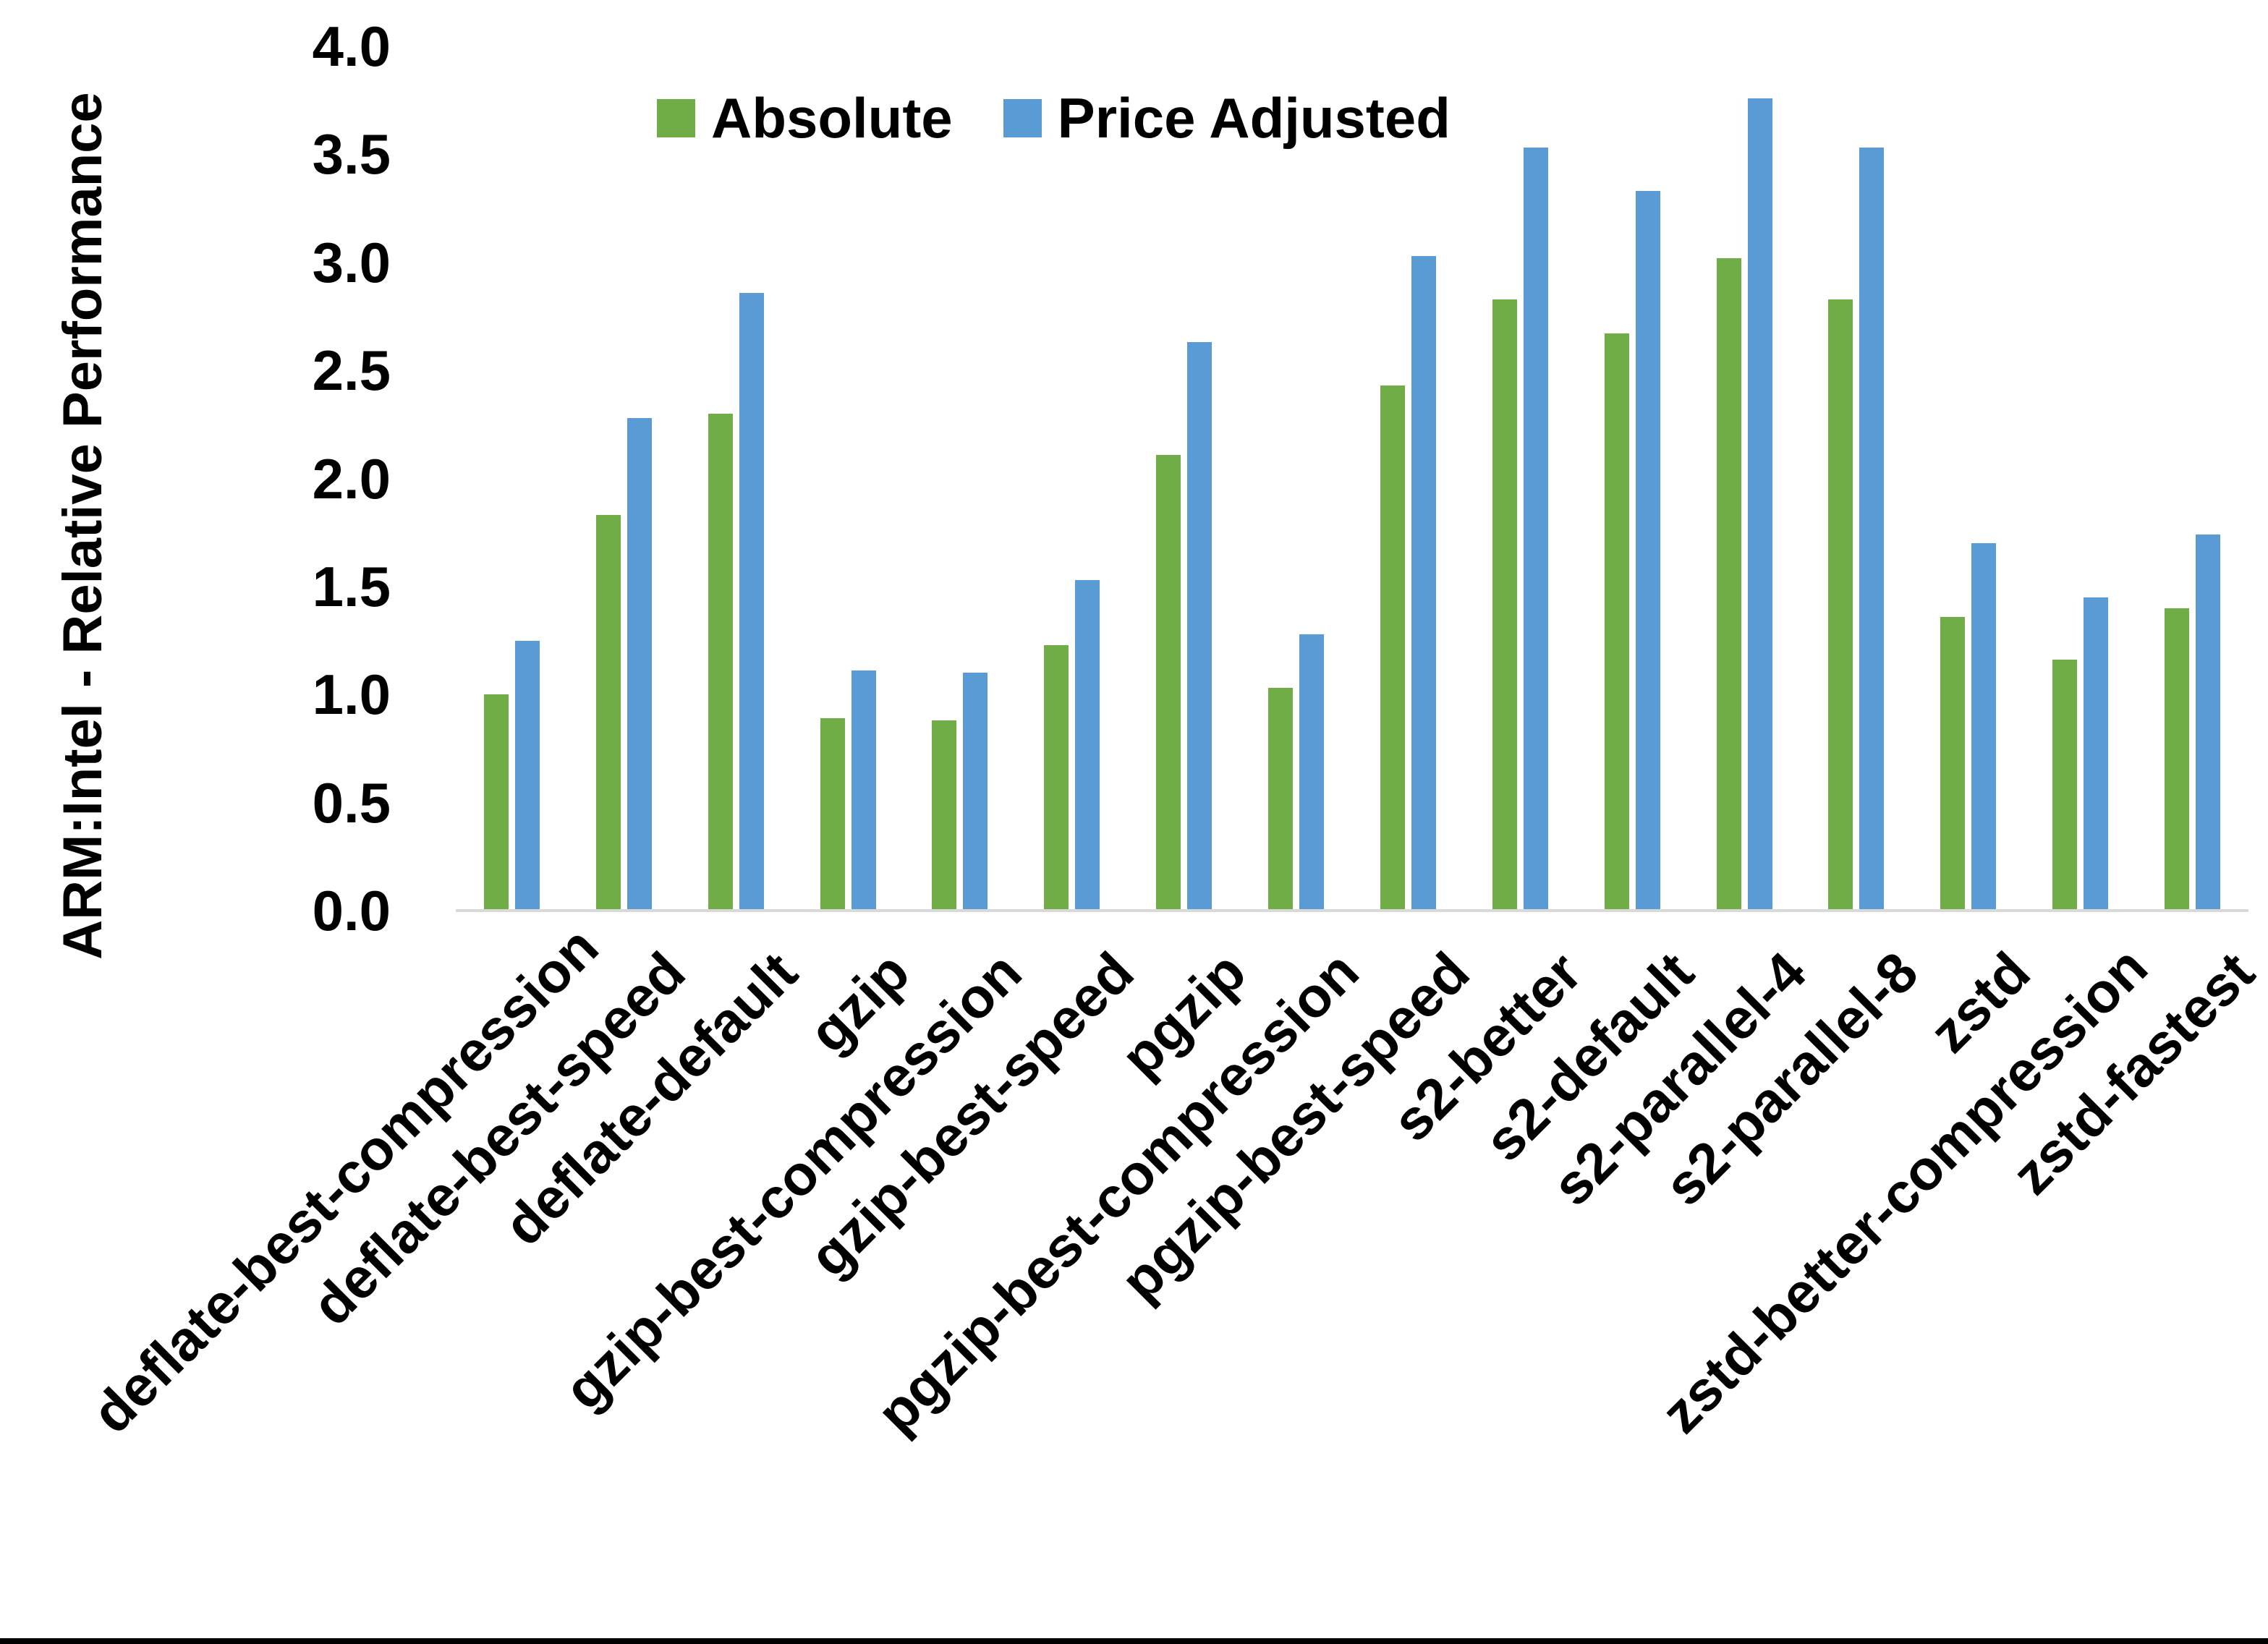 The height and width of the screenshot is (1644, 2268). What do you see at coordinates (1184, 478) in the screenshot?
I see `bar-group-pgzip` at bounding box center [1184, 478].